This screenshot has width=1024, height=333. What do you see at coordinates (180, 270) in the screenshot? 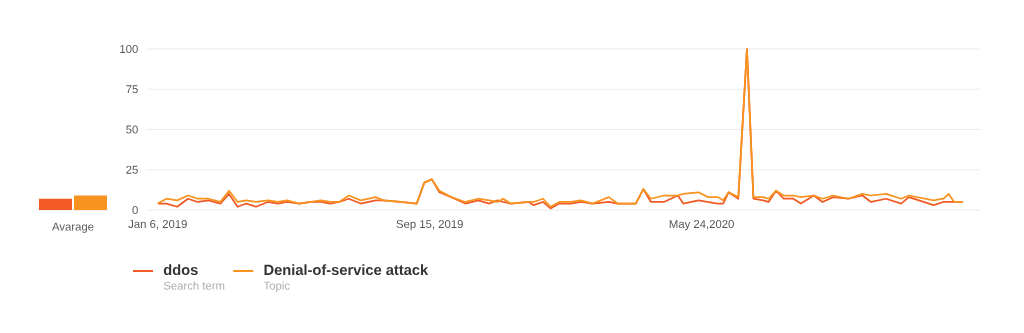
I see `legend-label: ddos` at bounding box center [180, 270].